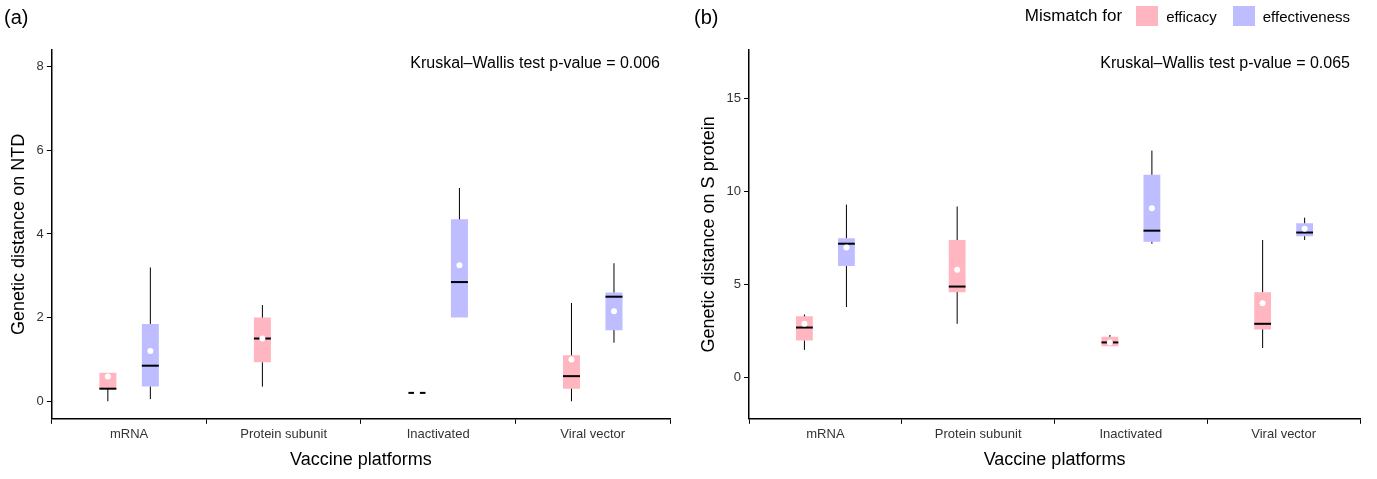  What do you see at coordinates (40, 66) in the screenshot?
I see `y-tick-label: 8` at bounding box center [40, 66].